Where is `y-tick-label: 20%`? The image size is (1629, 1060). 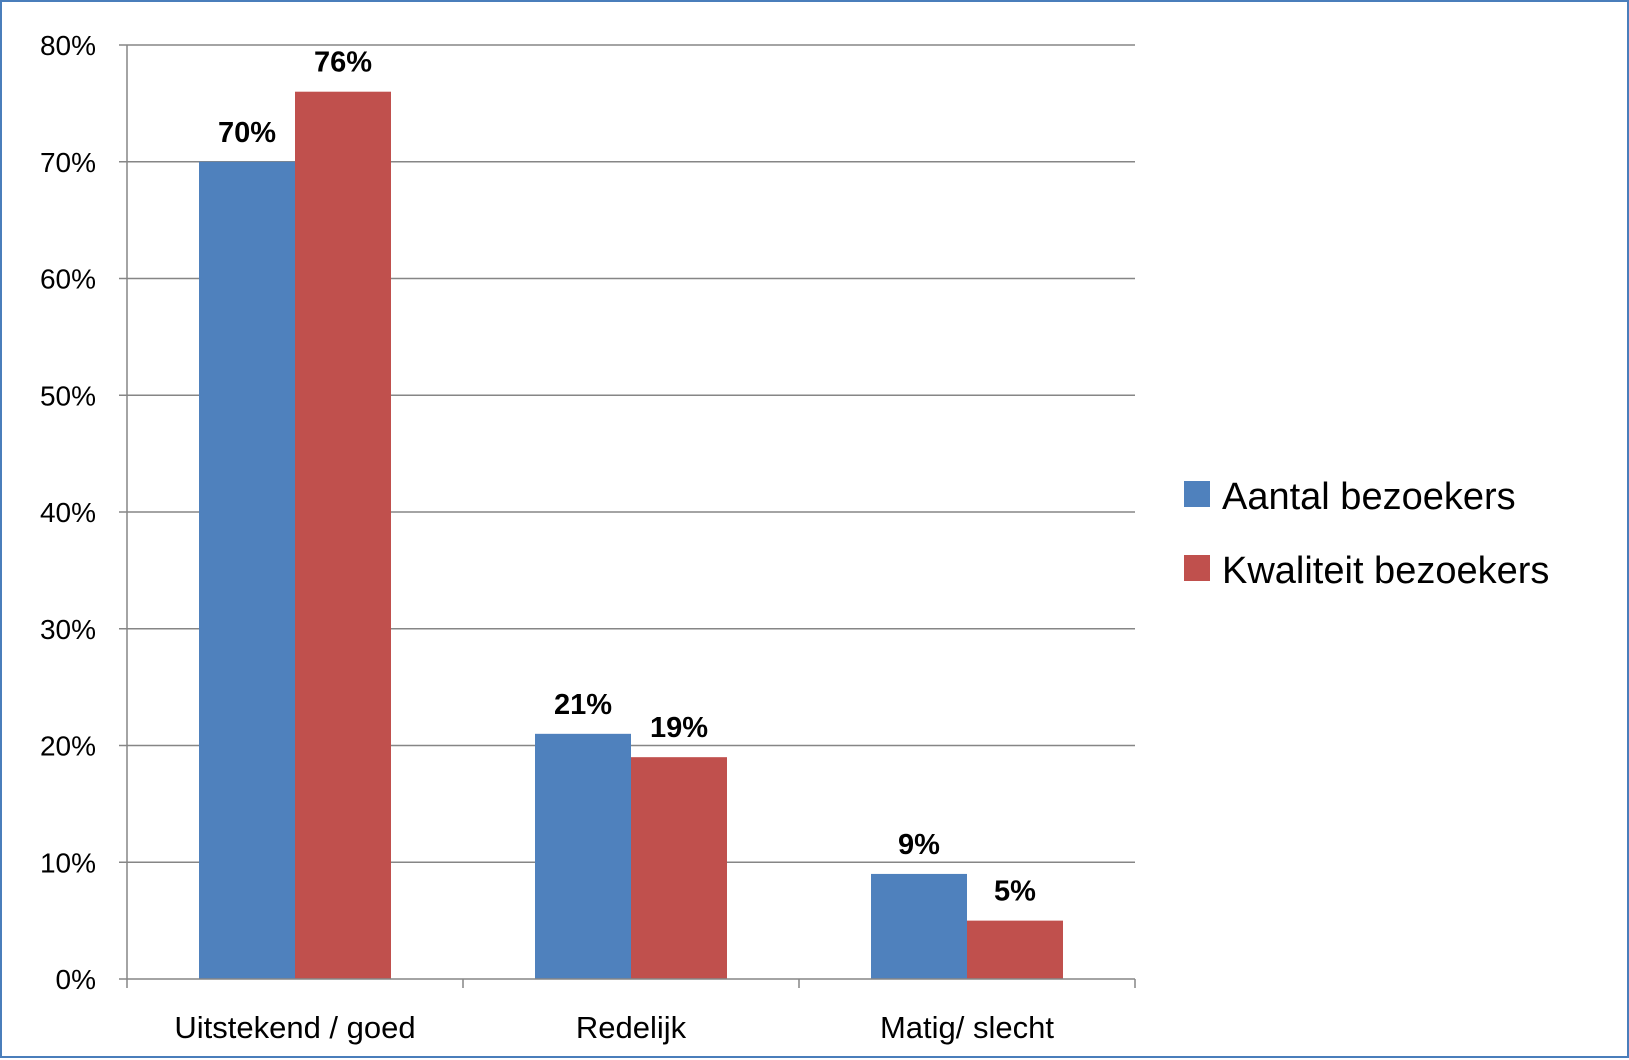
y-tick-label: 20% is located at coordinates (68, 746).